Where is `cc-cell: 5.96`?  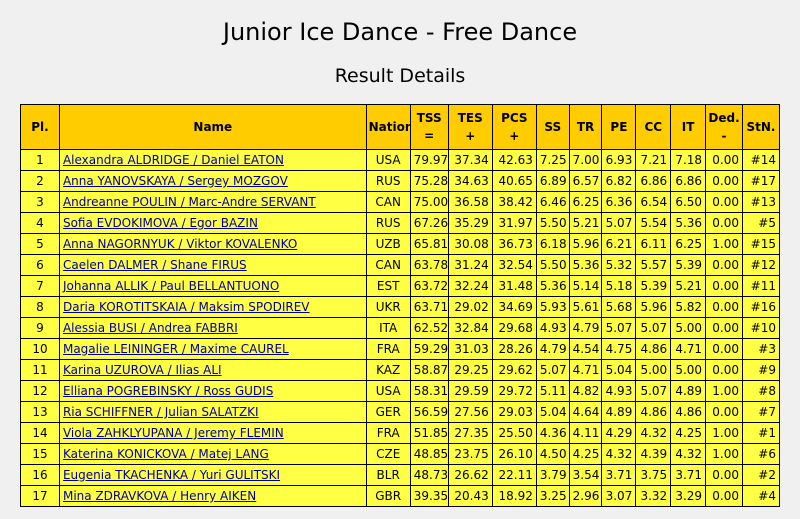 cc-cell: 5.96 is located at coordinates (653, 307).